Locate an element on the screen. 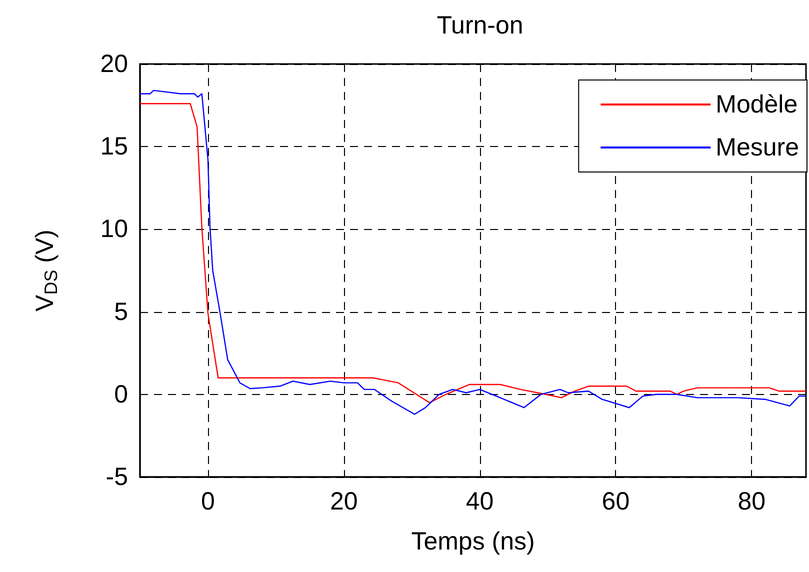  chart-title: Turn-on is located at coordinates (480, 26).